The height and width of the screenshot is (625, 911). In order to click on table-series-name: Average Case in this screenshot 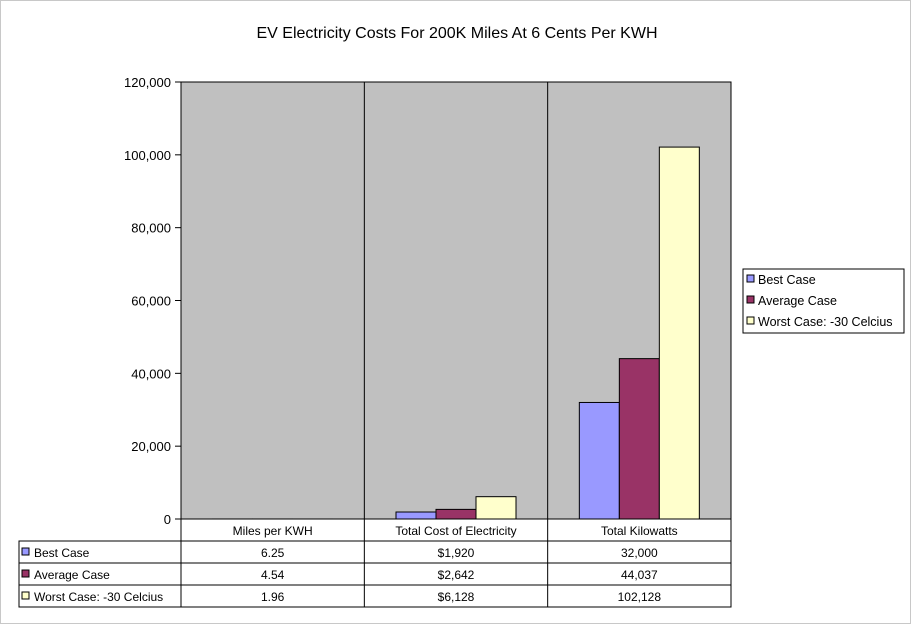, I will do `click(72, 575)`.